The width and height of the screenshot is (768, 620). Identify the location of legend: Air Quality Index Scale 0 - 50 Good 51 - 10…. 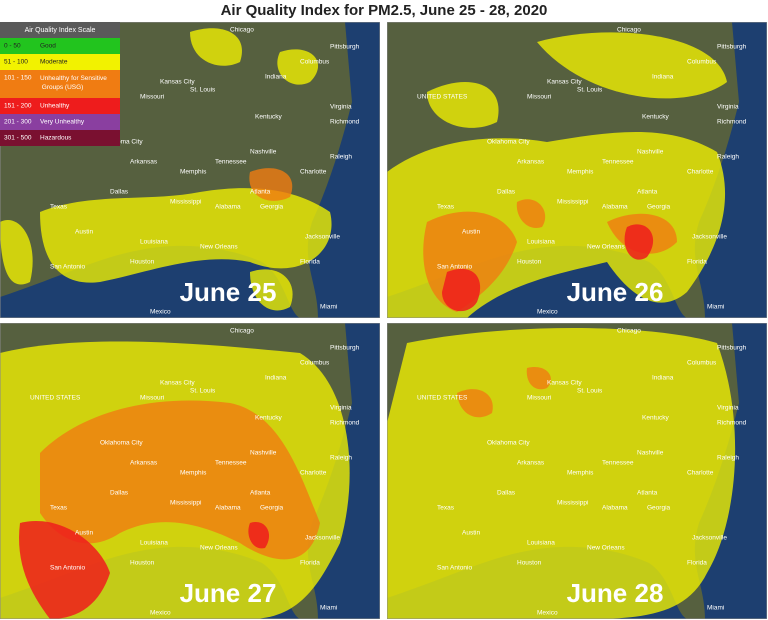
(60, 84).